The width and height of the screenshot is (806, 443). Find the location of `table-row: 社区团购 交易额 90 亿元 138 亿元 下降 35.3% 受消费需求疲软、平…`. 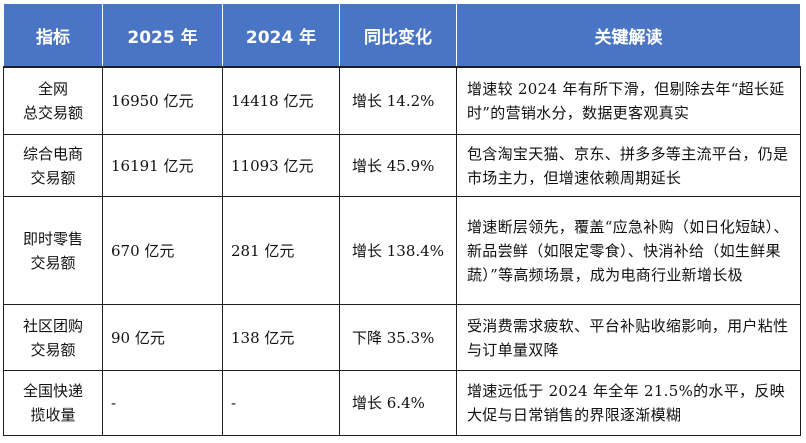

table-row: 社区团购 交易额 90 亿元 138 亿元 下降 35.3% 受消费需求疲软、平… is located at coordinates (402, 337).